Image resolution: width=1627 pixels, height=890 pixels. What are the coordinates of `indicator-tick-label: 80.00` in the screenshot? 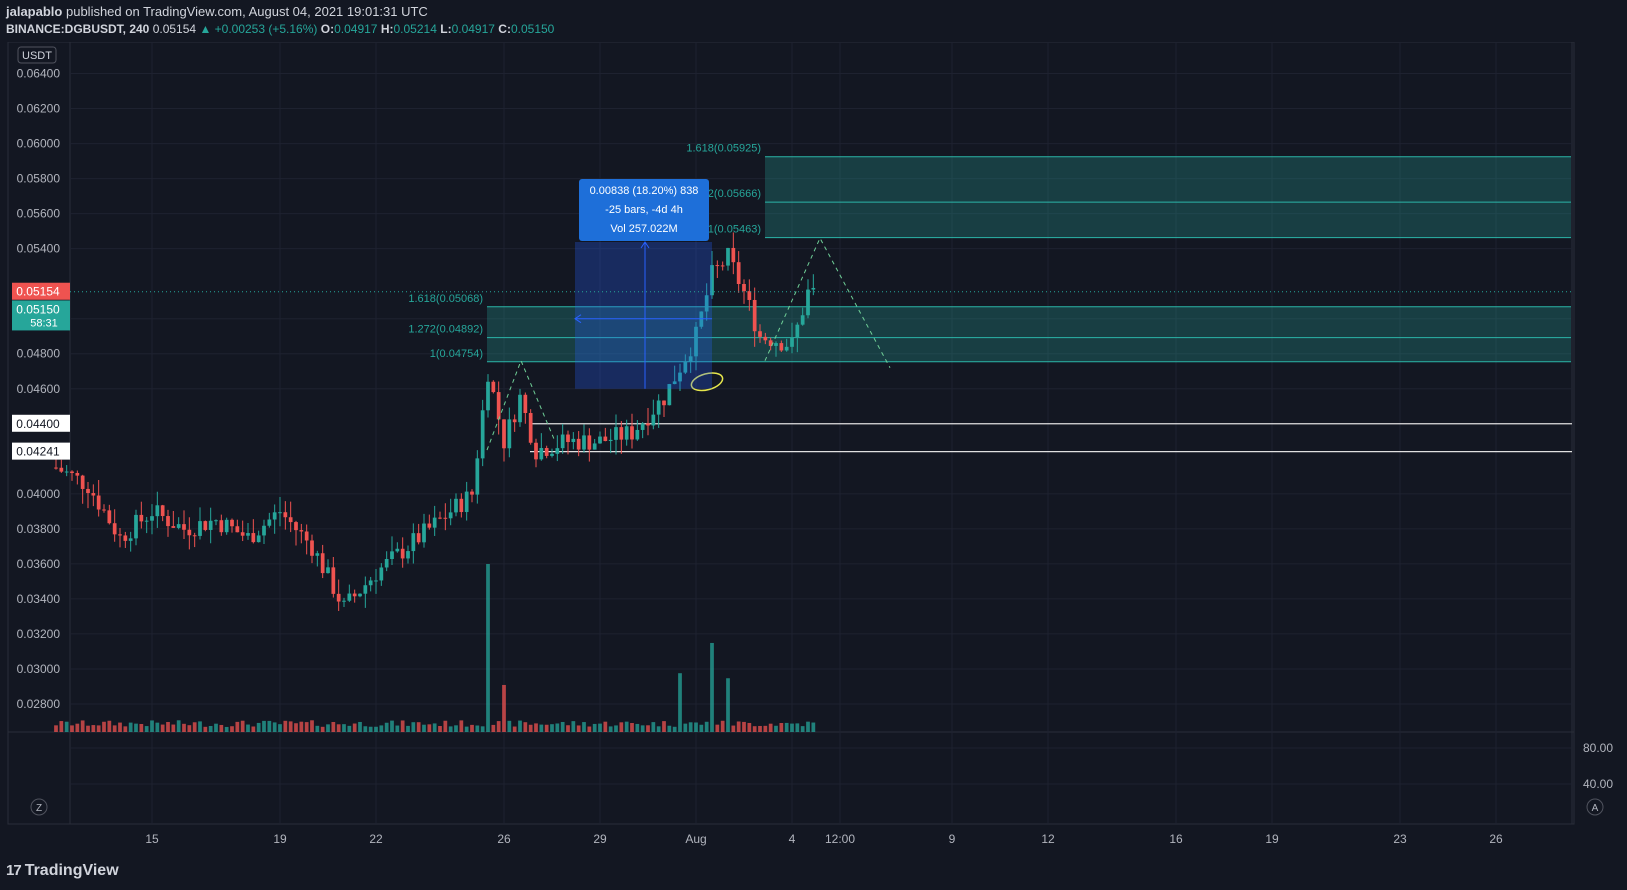 It's located at (1598, 748).